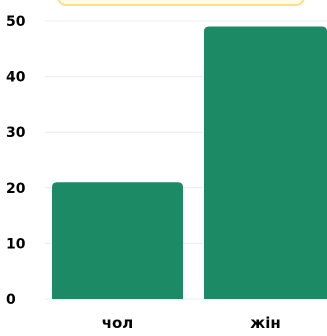 This screenshot has width=327, height=336. I want to click on y-axis-ticks: 0 10 20 30 40 50, so click(16, 161).